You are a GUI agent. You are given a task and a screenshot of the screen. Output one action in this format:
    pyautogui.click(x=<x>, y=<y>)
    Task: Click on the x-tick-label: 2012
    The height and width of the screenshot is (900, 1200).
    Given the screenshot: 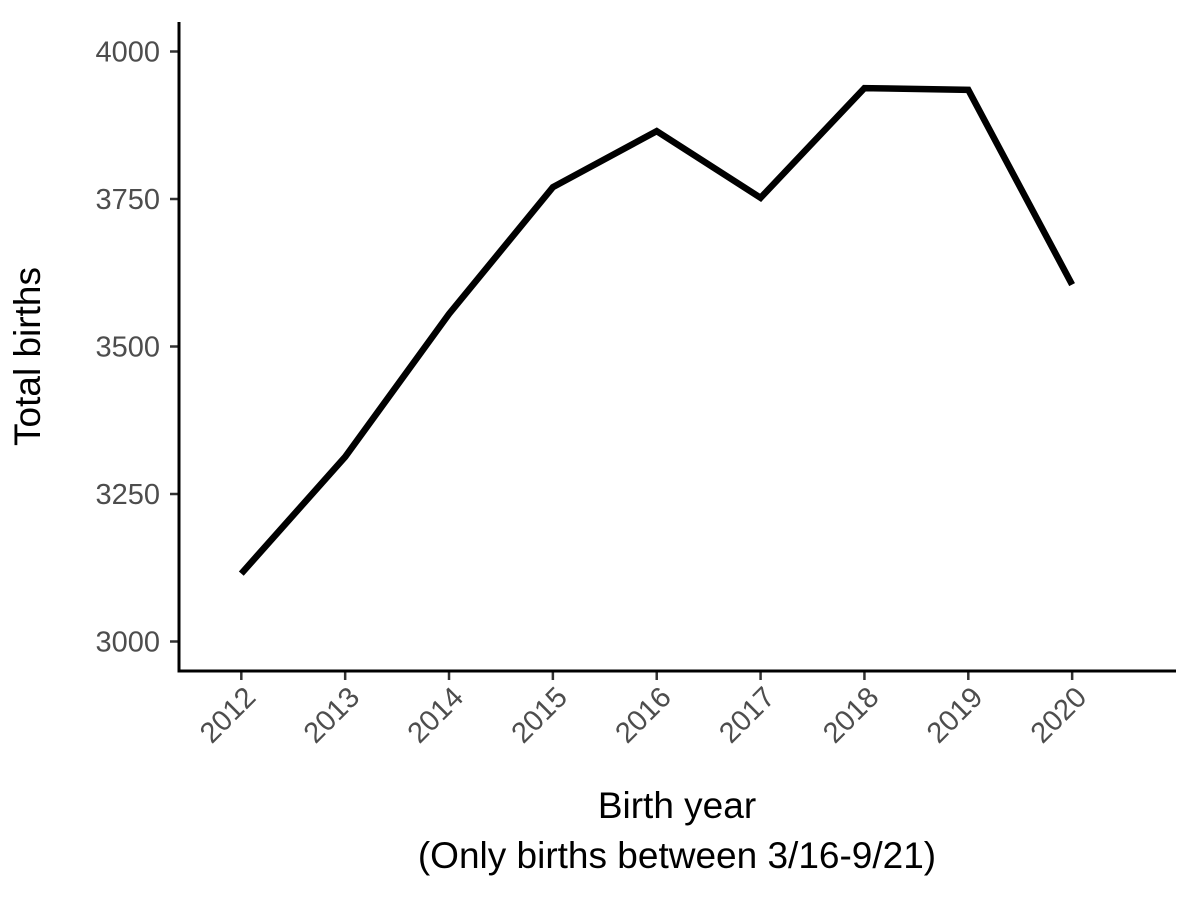 What is the action you would take?
    pyautogui.click(x=228, y=715)
    